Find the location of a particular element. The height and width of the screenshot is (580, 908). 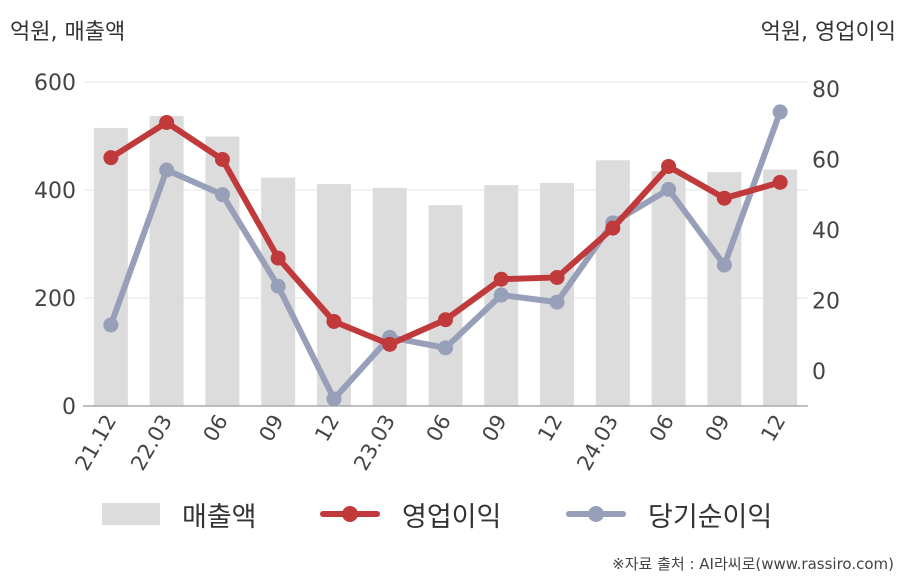

legend-label-operating-profit: 영업이익 is located at coordinates (452, 517).